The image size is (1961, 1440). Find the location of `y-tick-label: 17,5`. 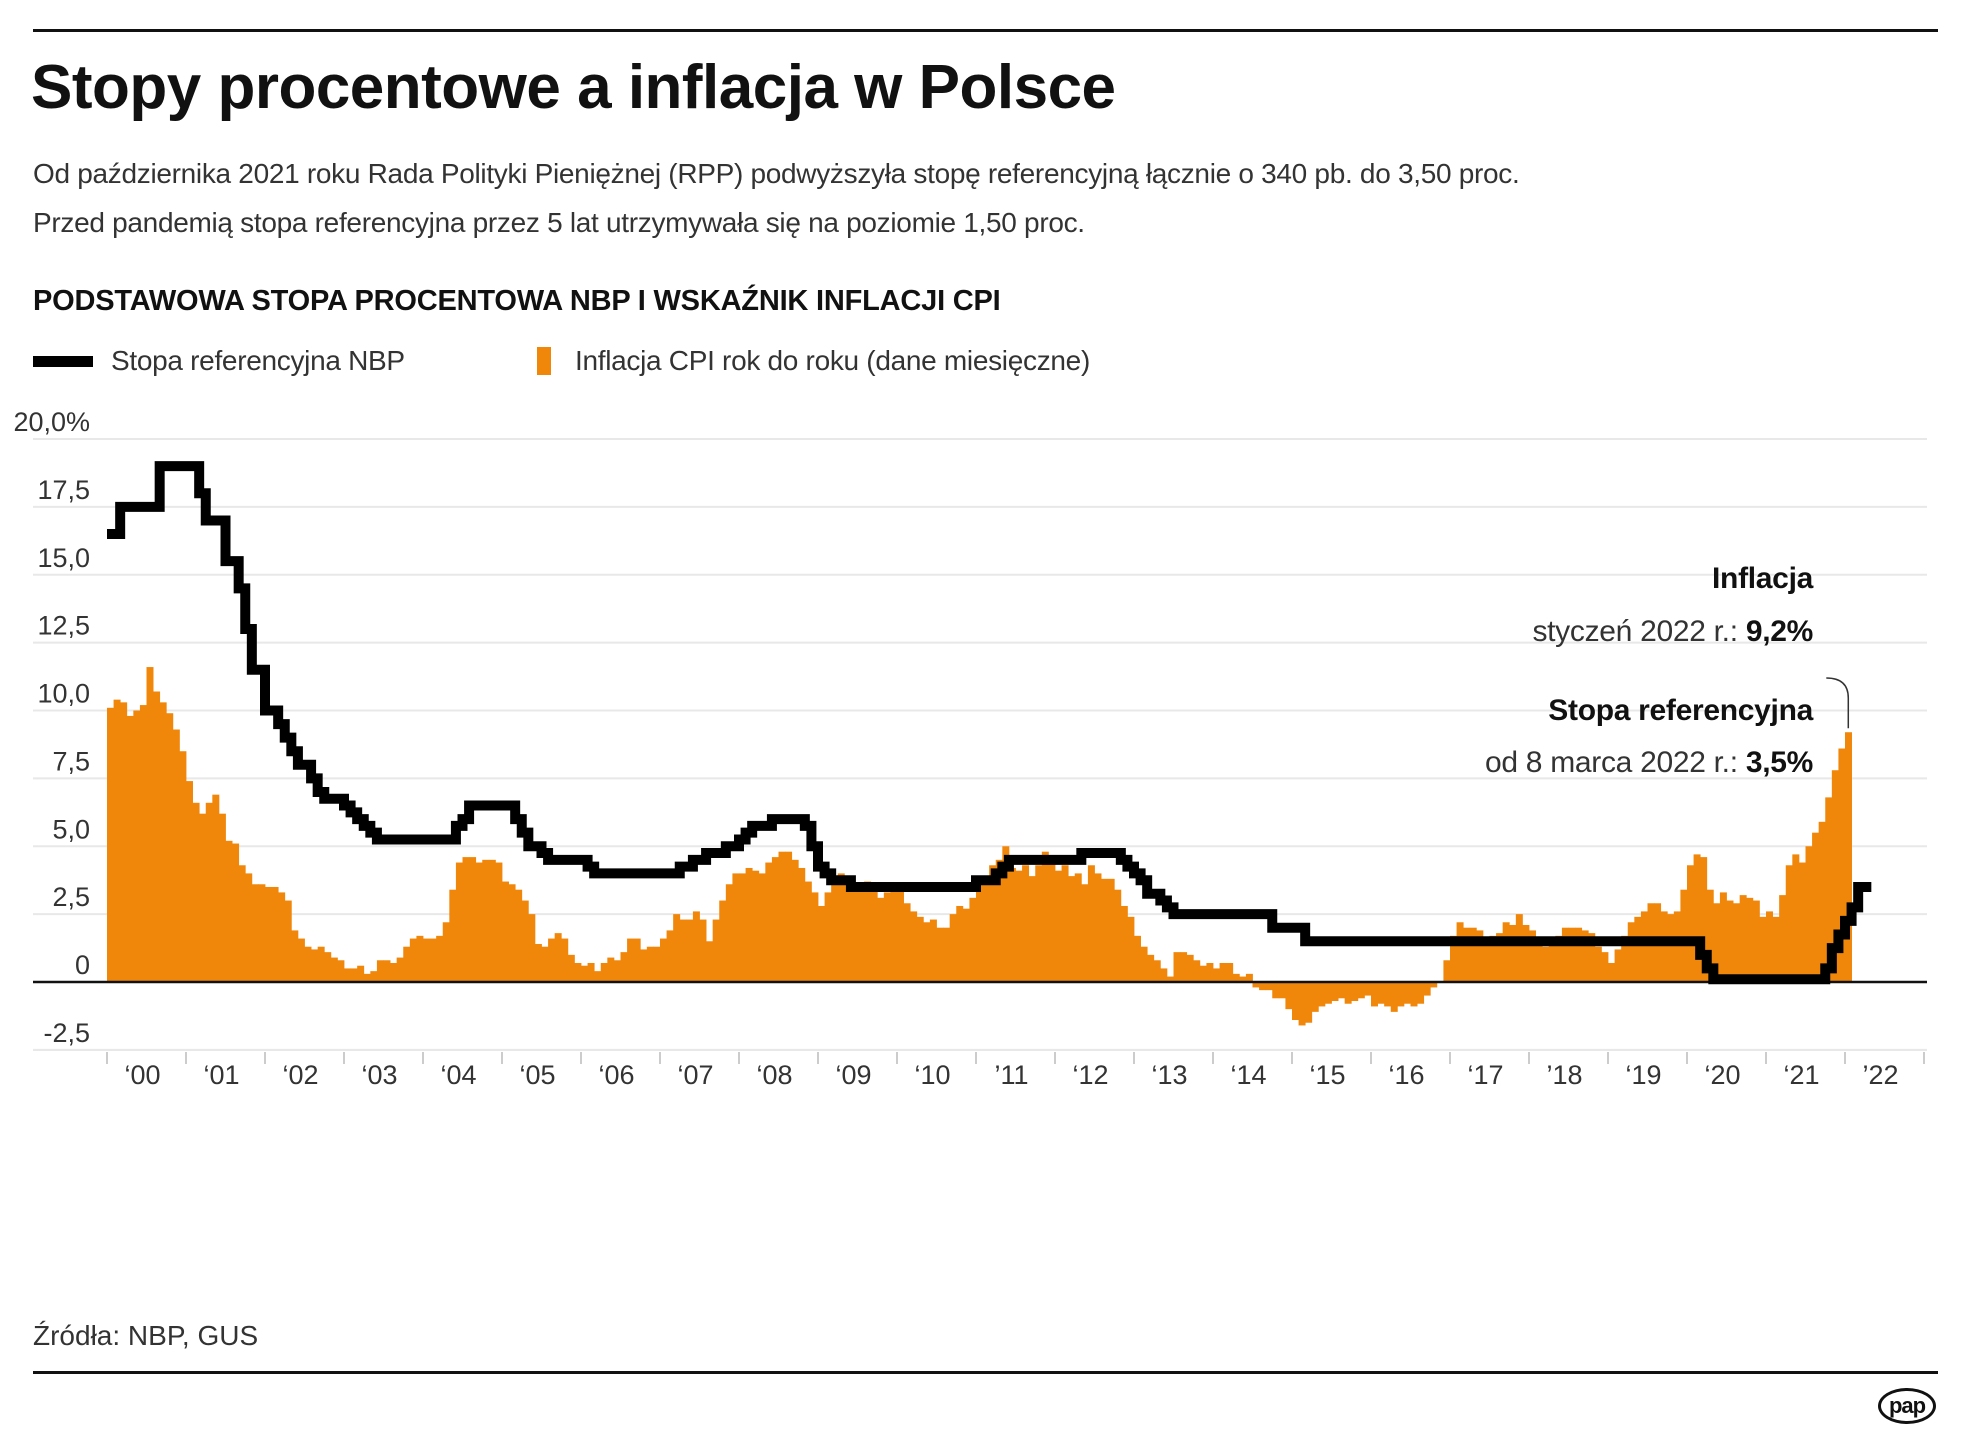

y-tick-label: 17,5 is located at coordinates (63, 490).